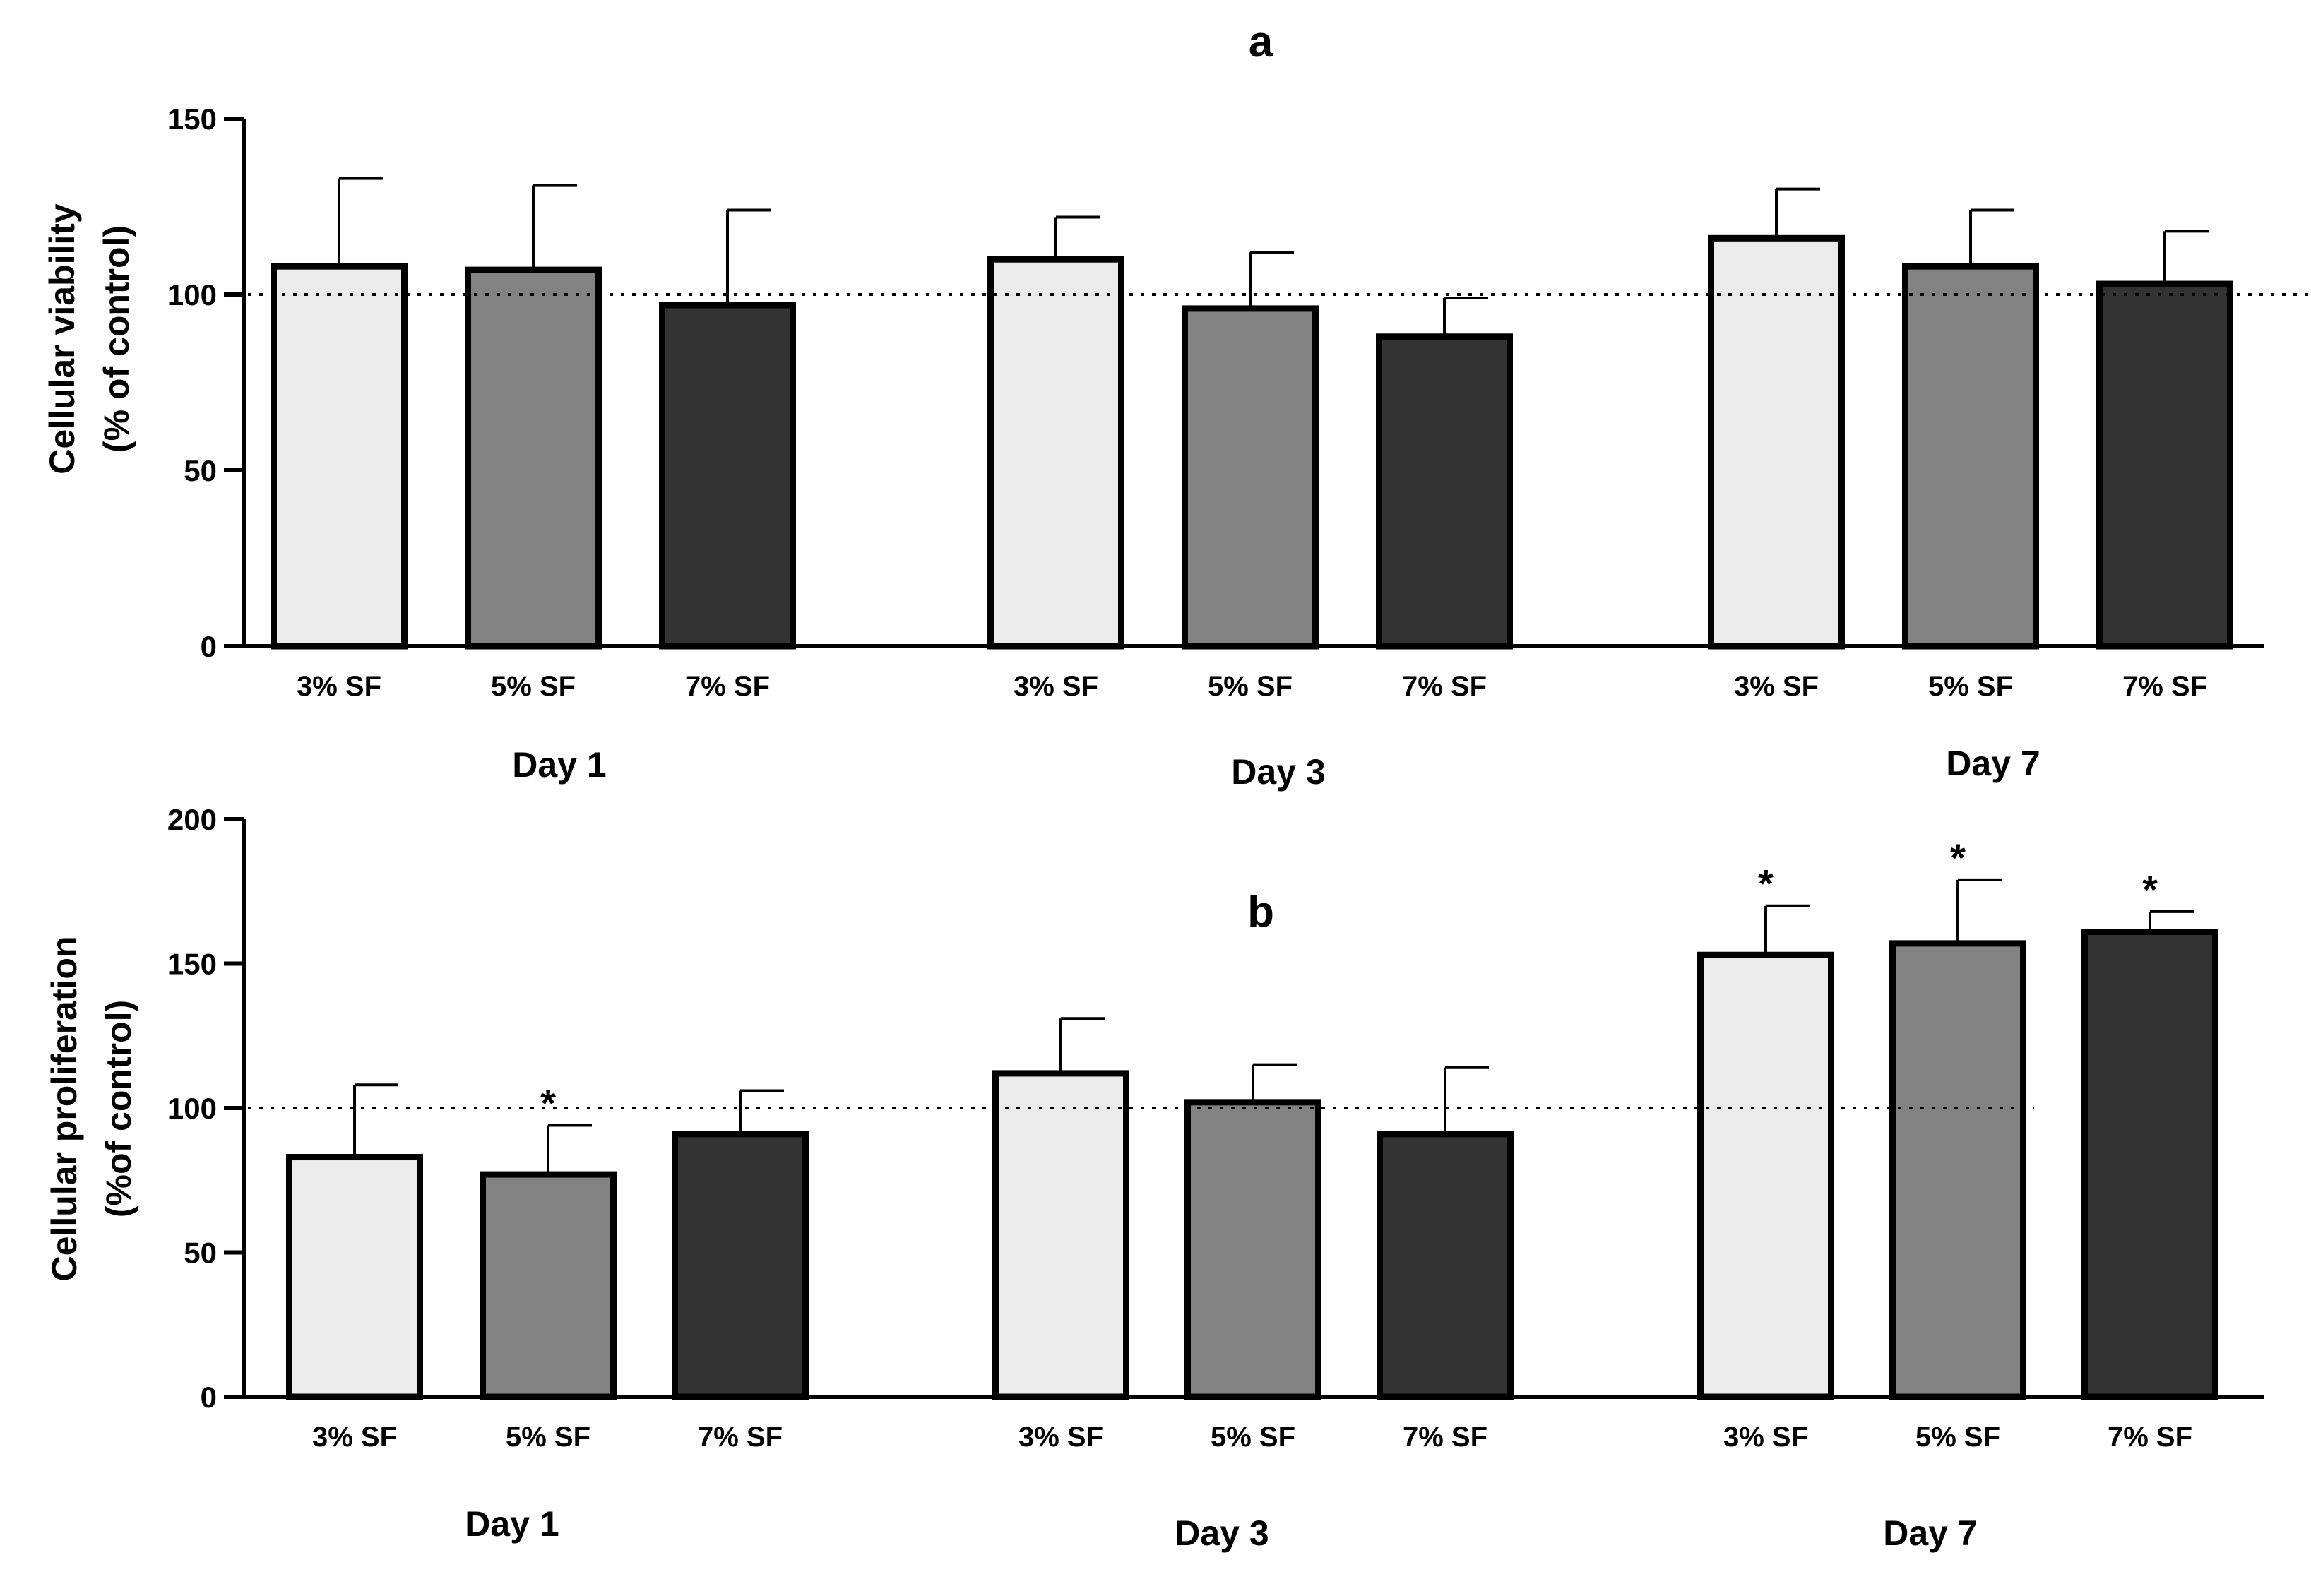  Describe the element at coordinates (64, 1109) in the screenshot. I see `panel-b-ylabel-line1: Cellular proliferation` at that location.